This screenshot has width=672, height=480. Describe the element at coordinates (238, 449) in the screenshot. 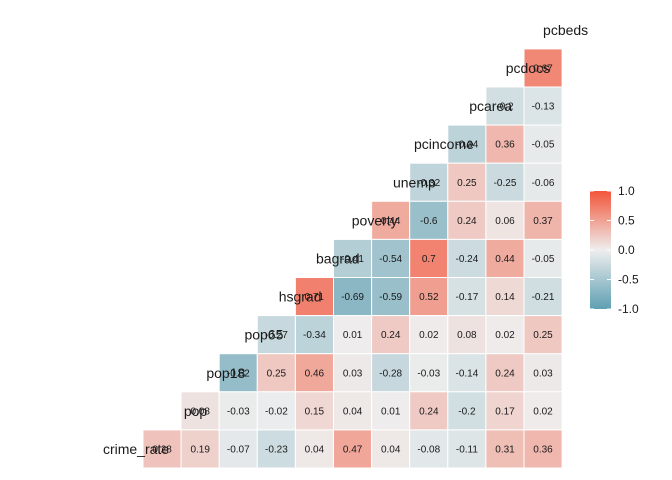

I see `heatmap-cell-label-crime-rate-2: -0.07` at that location.